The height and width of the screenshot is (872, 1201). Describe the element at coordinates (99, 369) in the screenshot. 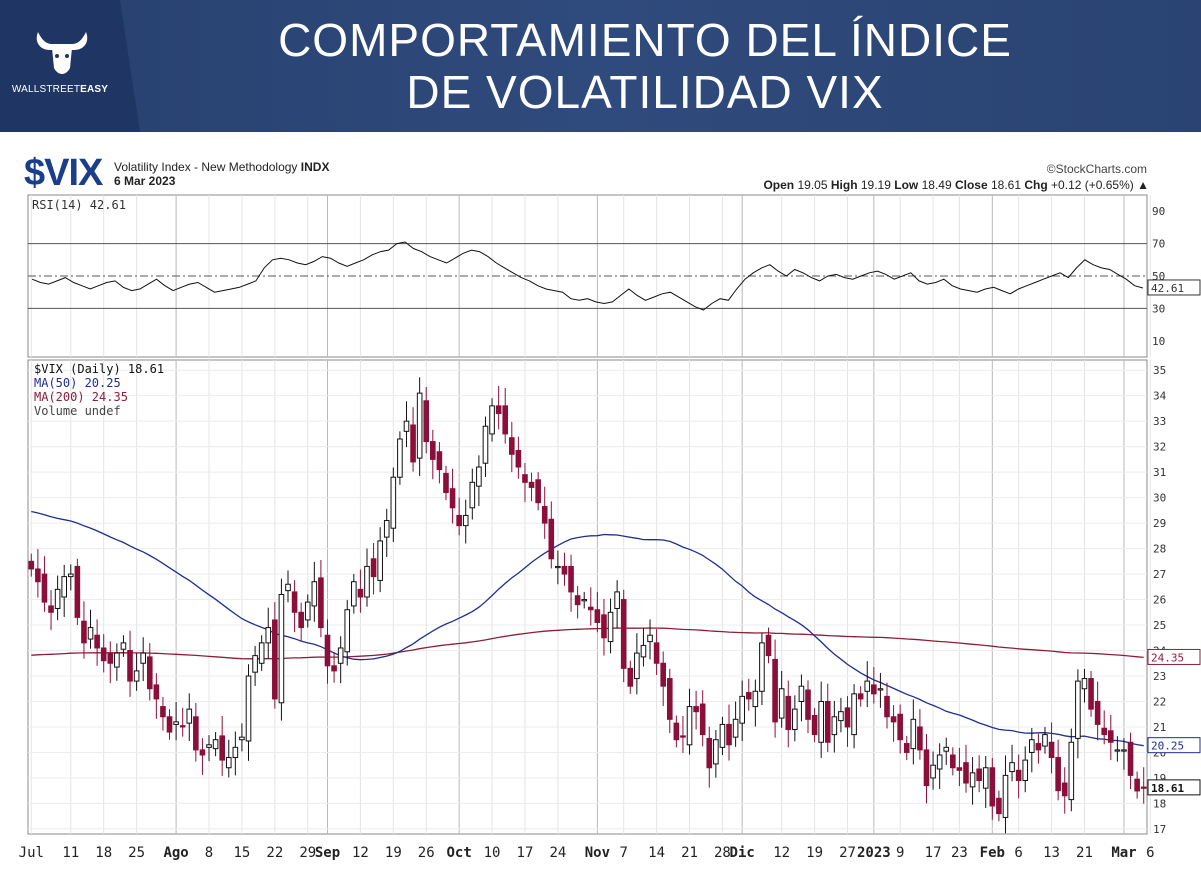

I see `price-legend: $VIX (Daily) 18.61` at that location.